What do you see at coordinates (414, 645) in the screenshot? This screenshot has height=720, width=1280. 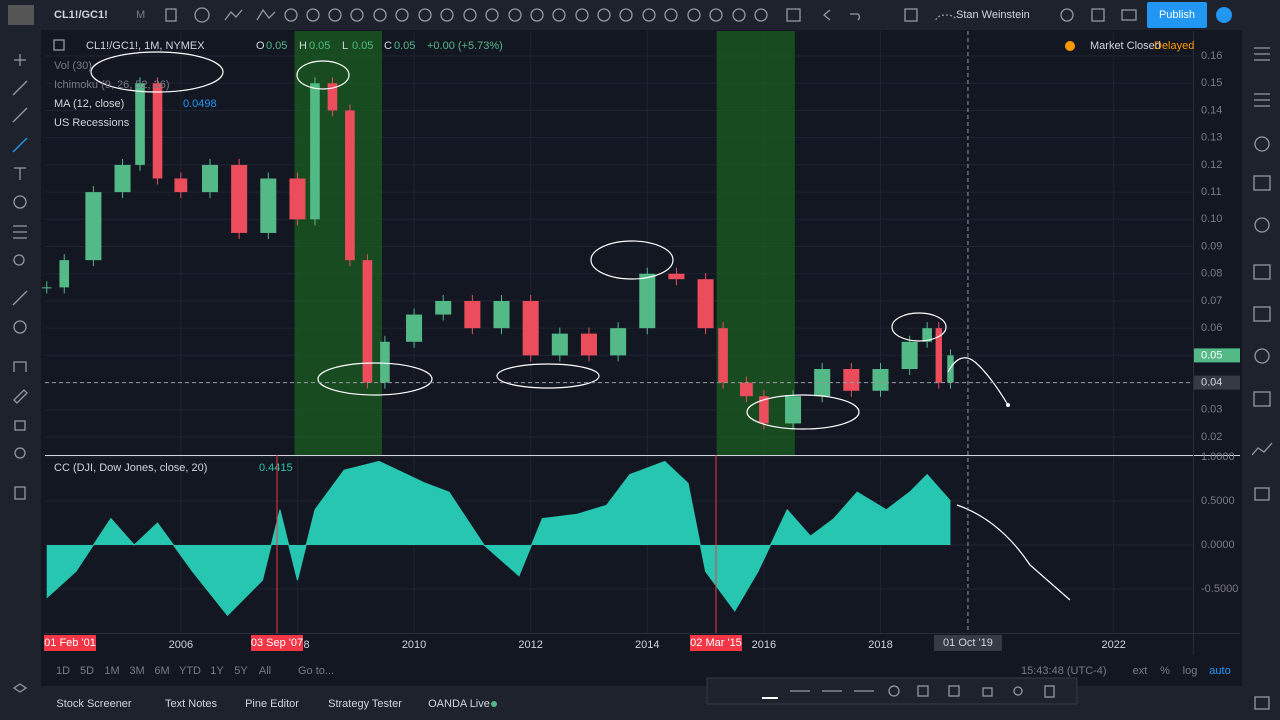 I see `time-tick-label: 2010` at bounding box center [414, 645].